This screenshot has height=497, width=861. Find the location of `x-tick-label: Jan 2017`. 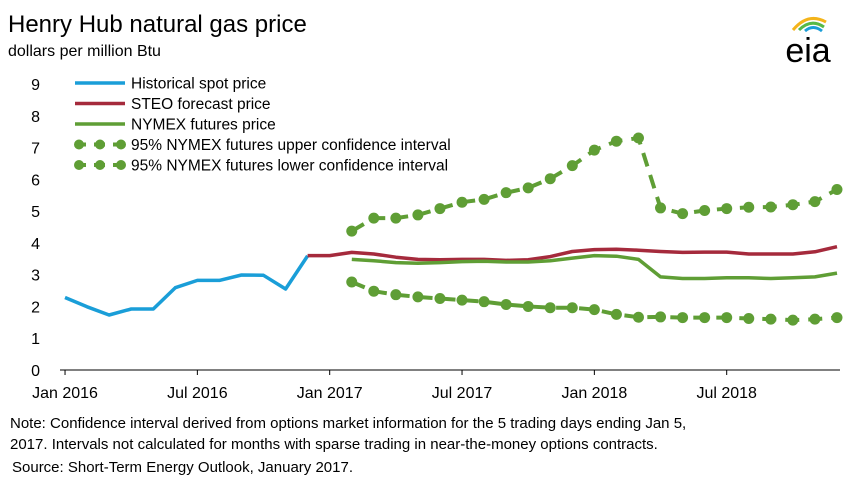

x-tick-label: Jan 2017 is located at coordinates (330, 393).